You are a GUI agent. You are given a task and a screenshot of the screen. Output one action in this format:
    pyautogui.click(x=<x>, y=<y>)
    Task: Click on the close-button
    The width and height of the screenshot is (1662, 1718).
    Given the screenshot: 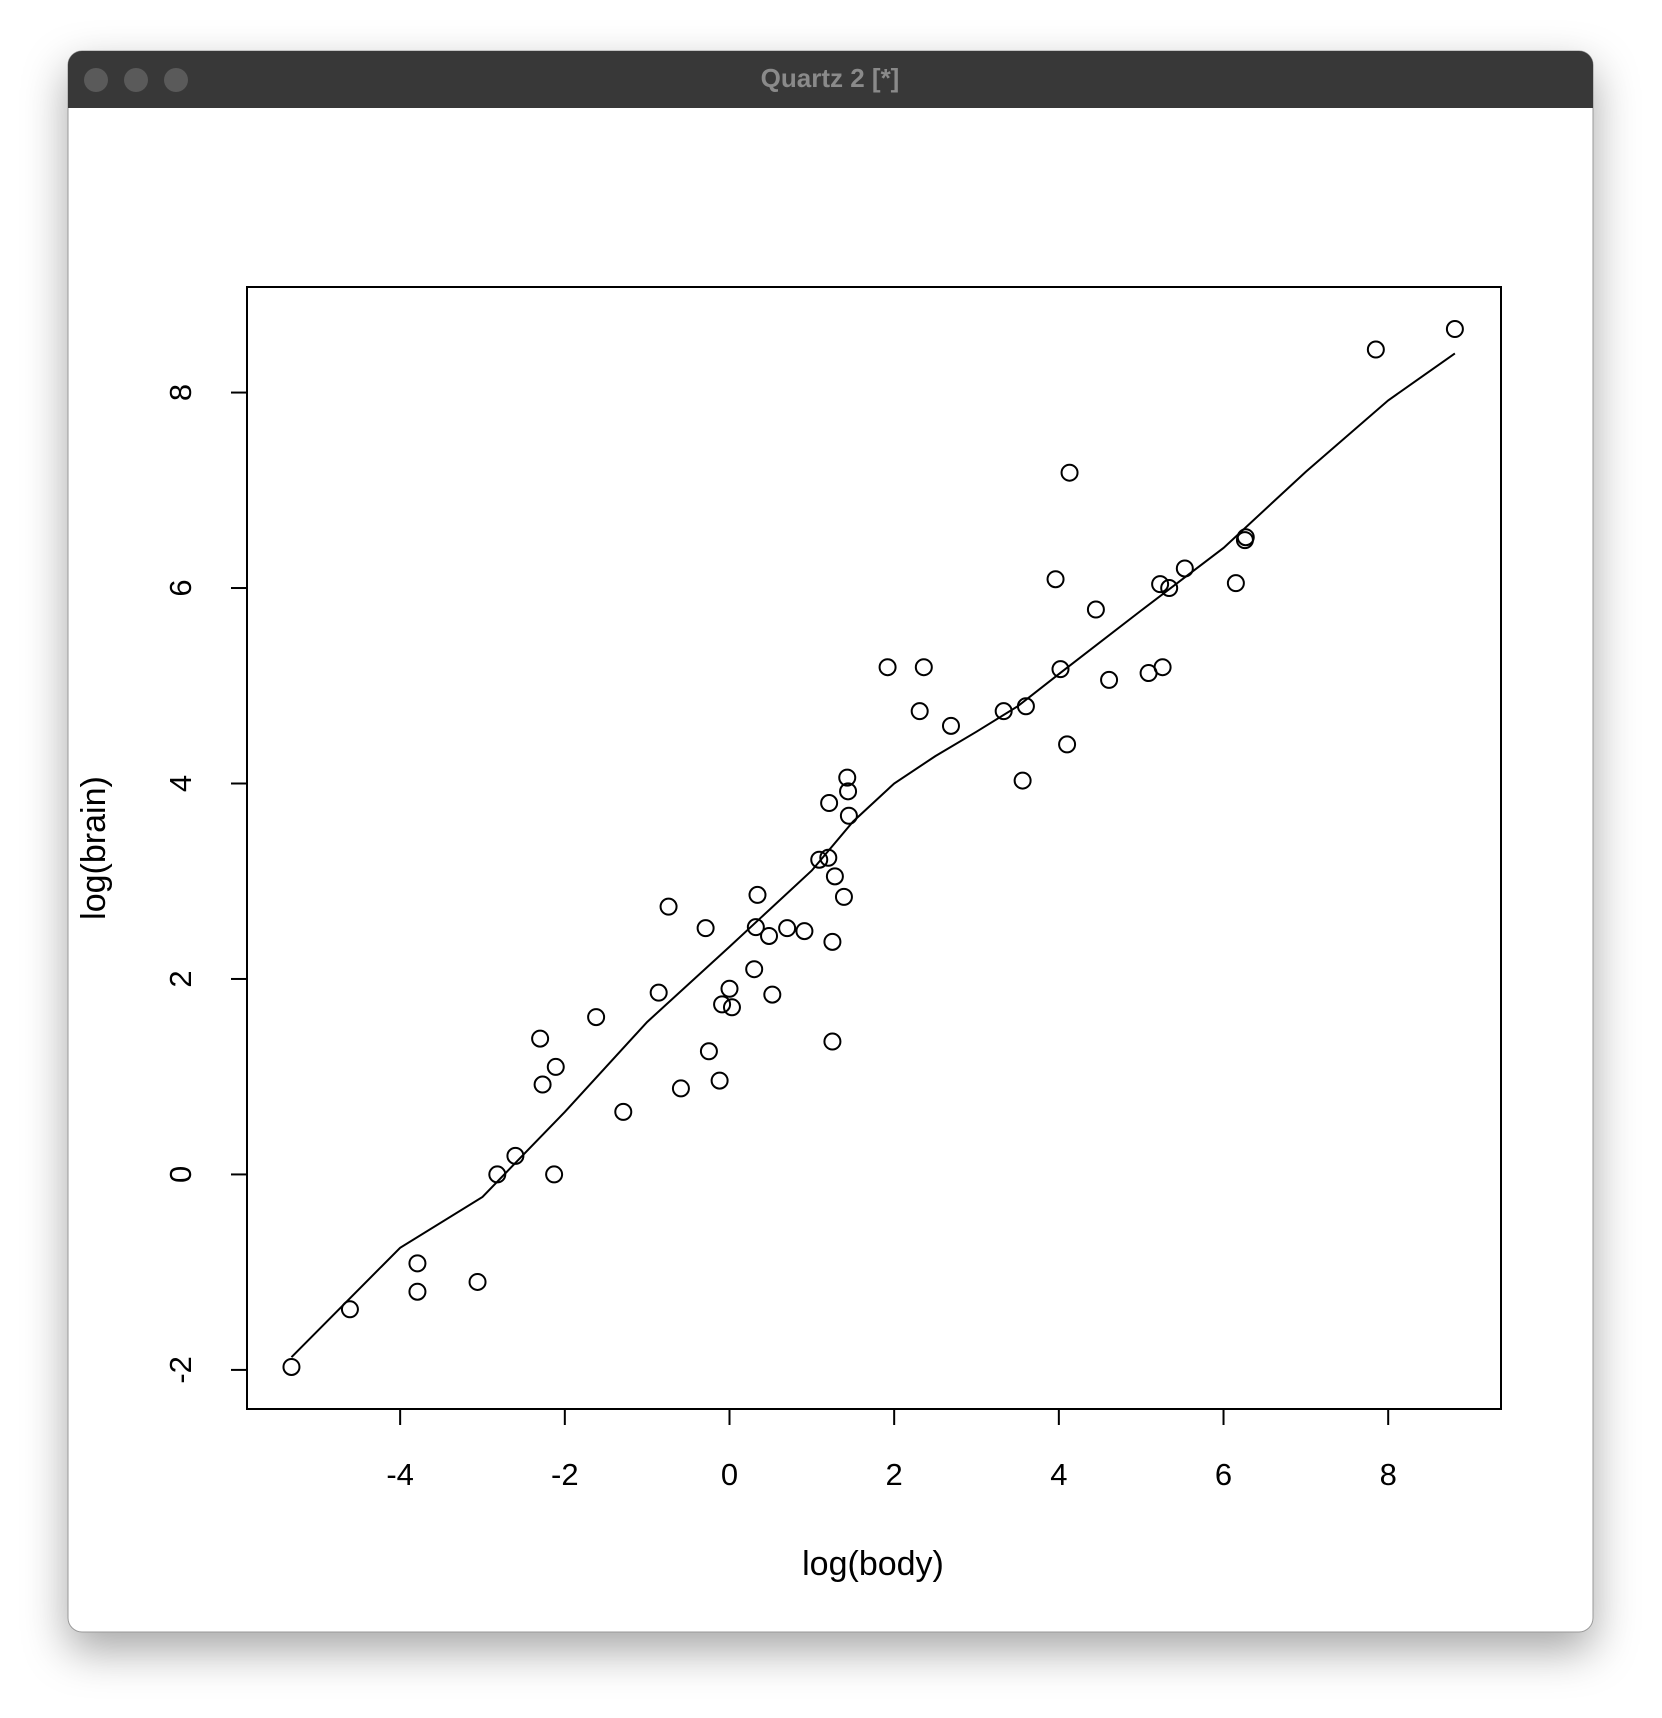 What is the action you would take?
    pyautogui.click(x=96, y=80)
    